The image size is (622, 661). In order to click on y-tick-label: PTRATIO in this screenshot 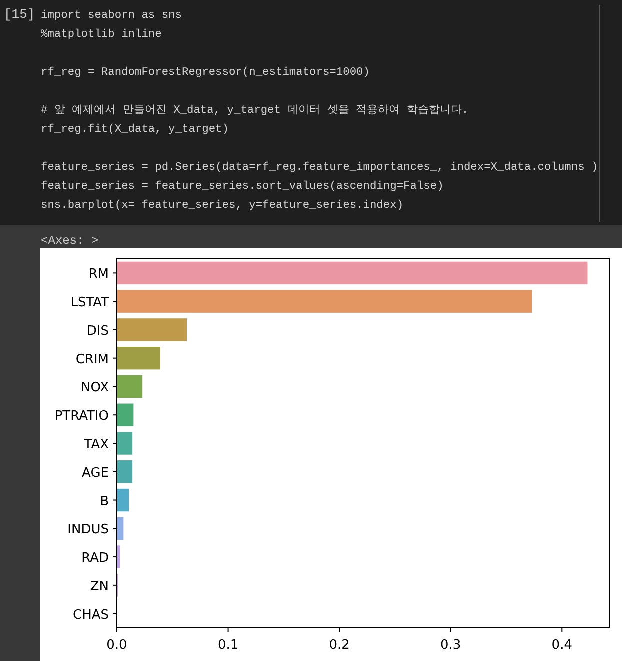, I will do `click(81, 416)`.